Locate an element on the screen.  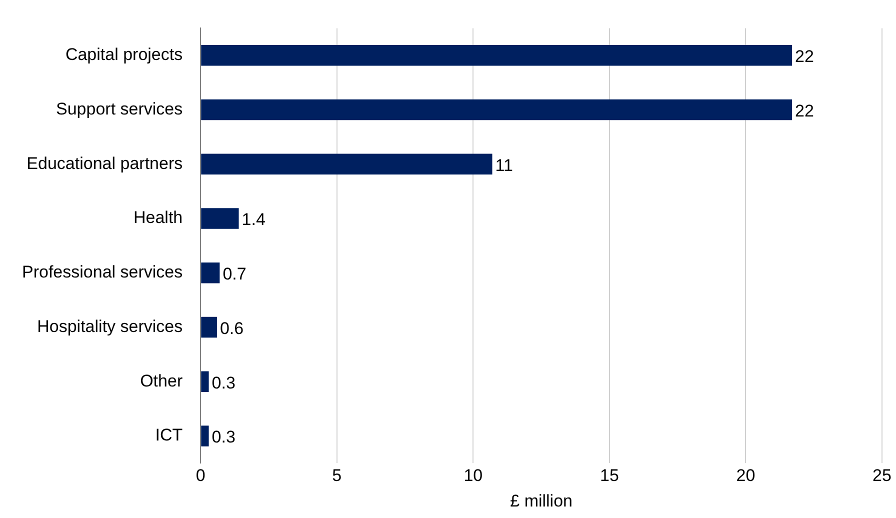
data-label: 0.7 is located at coordinates (234, 274).